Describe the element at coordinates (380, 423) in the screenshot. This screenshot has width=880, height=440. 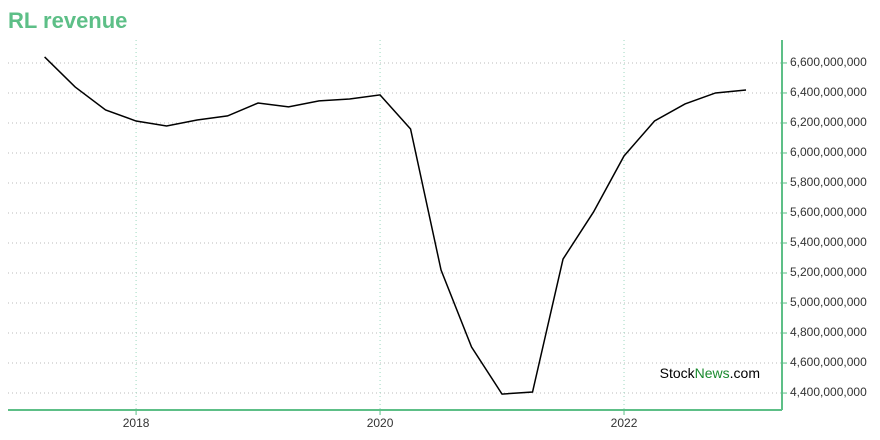
I see `x-tick-label: 2020` at that location.